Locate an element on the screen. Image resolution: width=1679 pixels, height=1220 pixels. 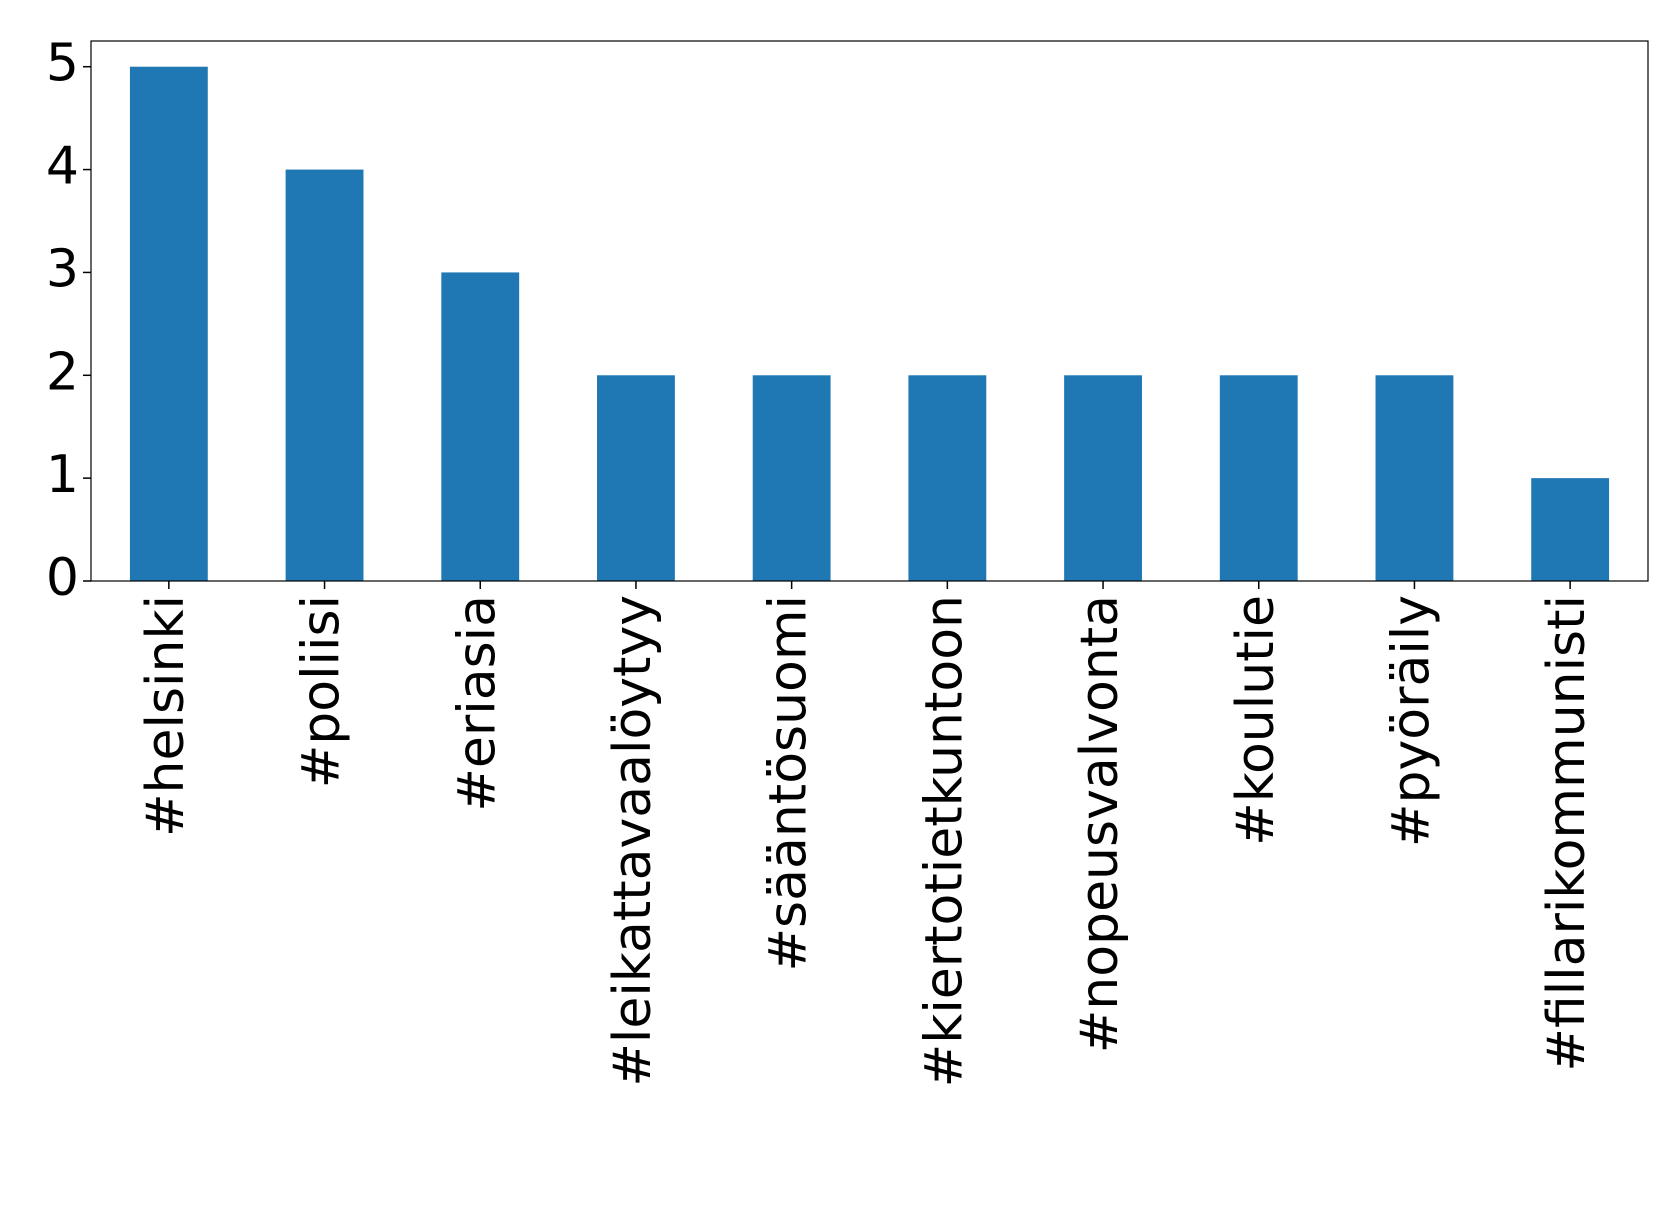
x-tick-label: #sääntösuomi is located at coordinates (789, 783).